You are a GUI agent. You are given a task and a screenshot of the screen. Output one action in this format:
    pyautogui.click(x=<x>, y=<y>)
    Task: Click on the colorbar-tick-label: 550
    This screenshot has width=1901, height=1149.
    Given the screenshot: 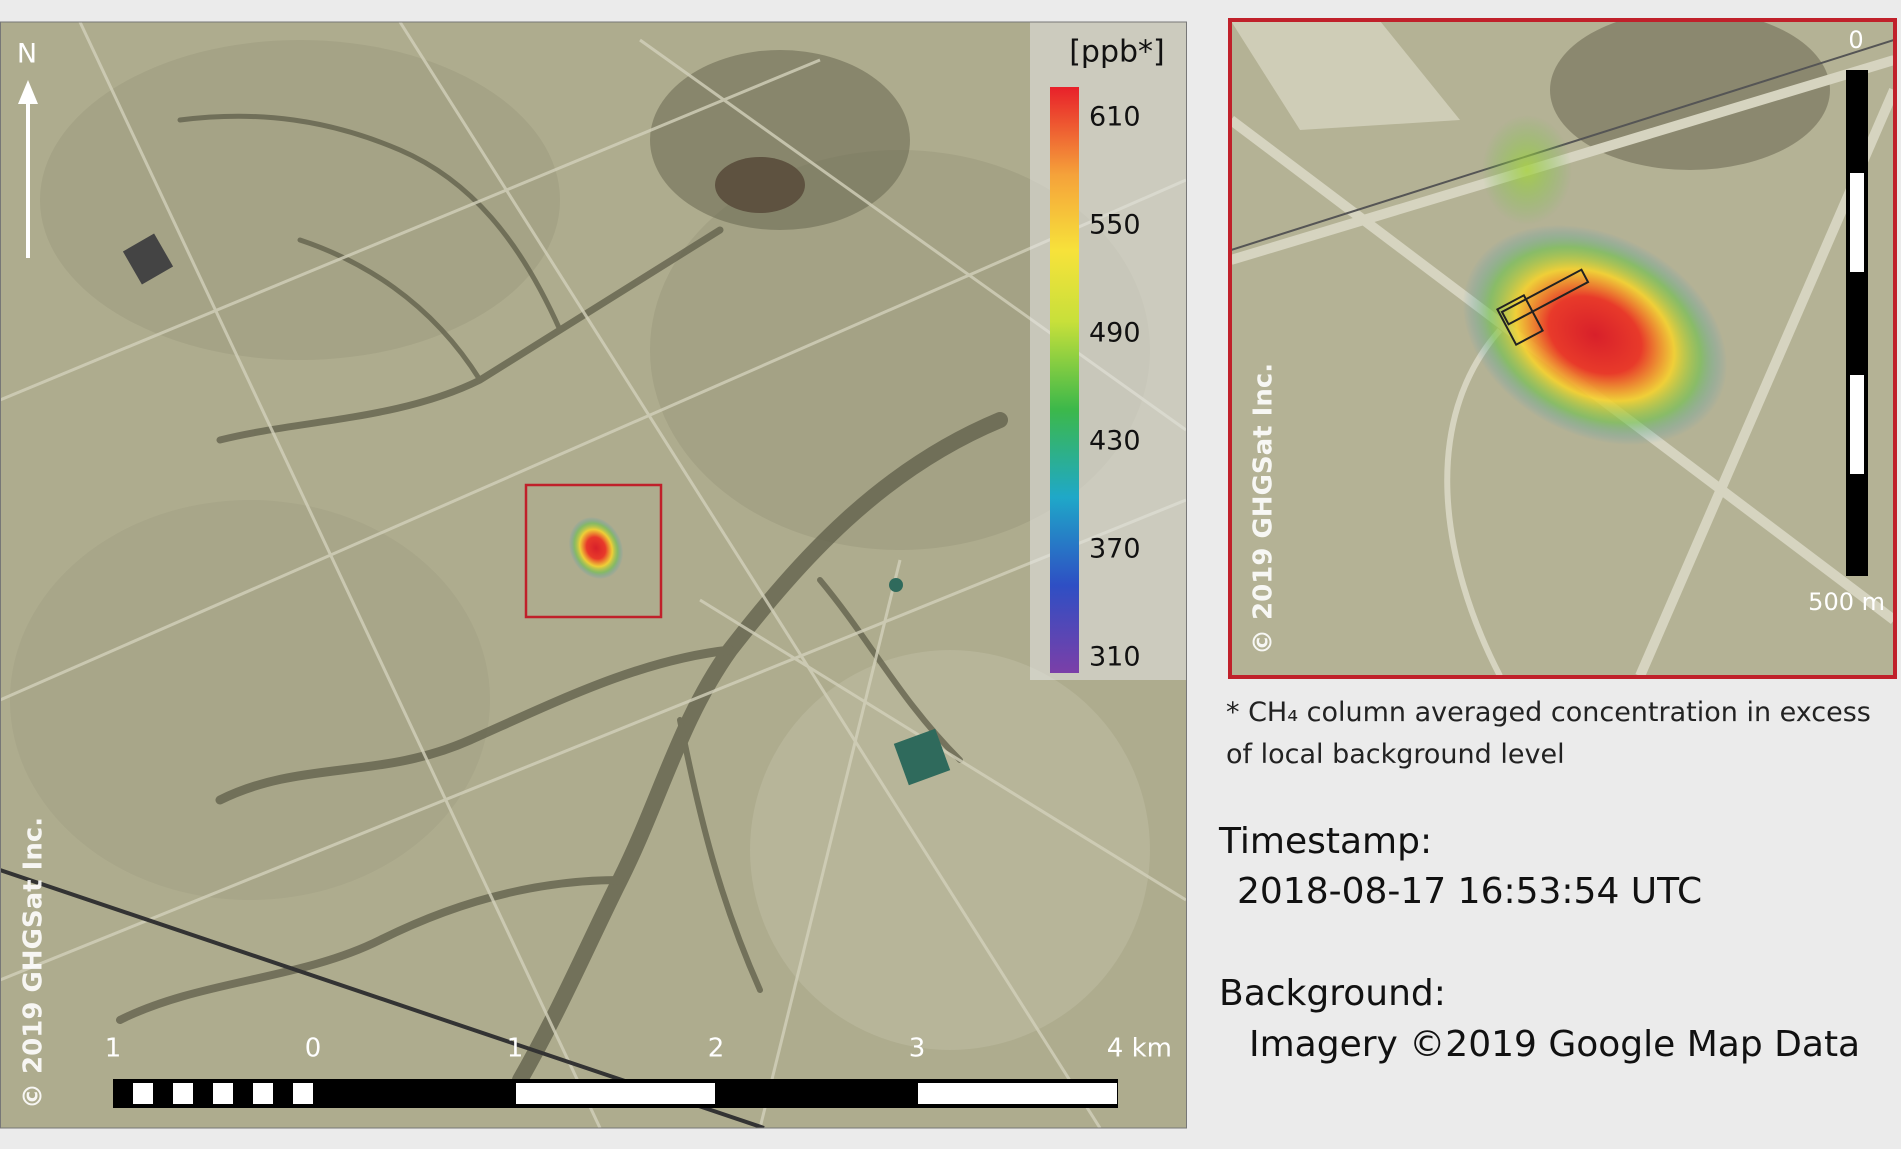 What is the action you would take?
    pyautogui.click(x=1115, y=225)
    